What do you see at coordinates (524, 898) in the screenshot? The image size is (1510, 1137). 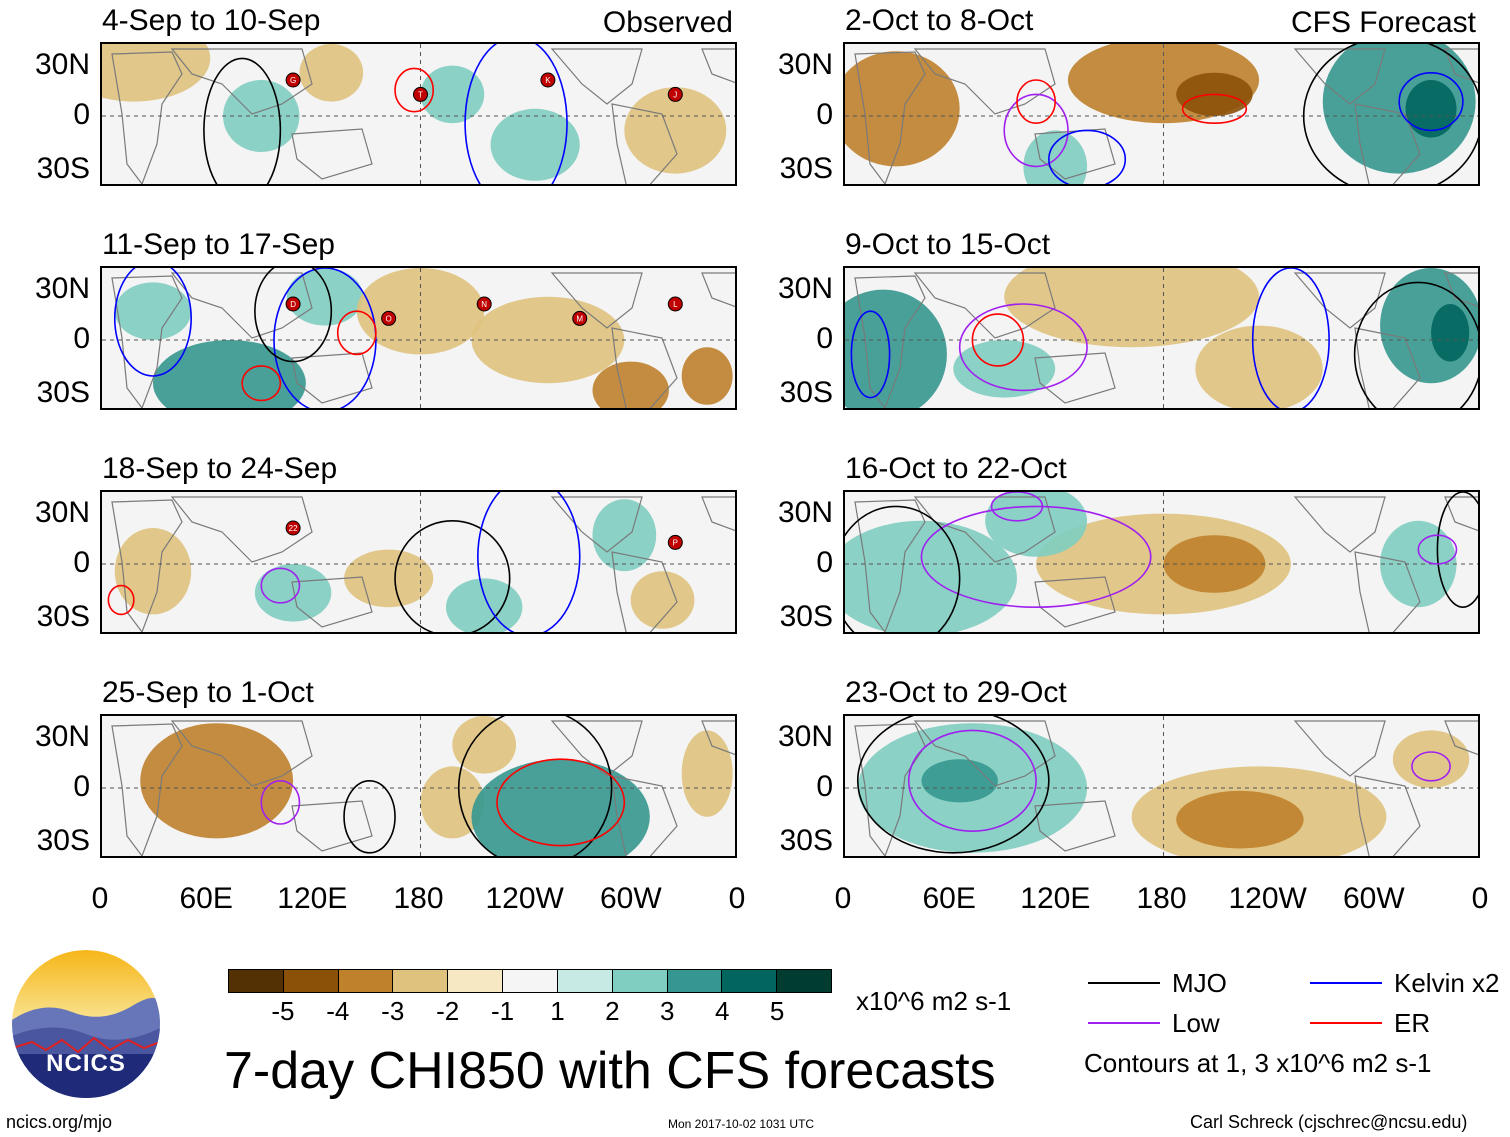 I see `lon-tick-label: 120W` at bounding box center [524, 898].